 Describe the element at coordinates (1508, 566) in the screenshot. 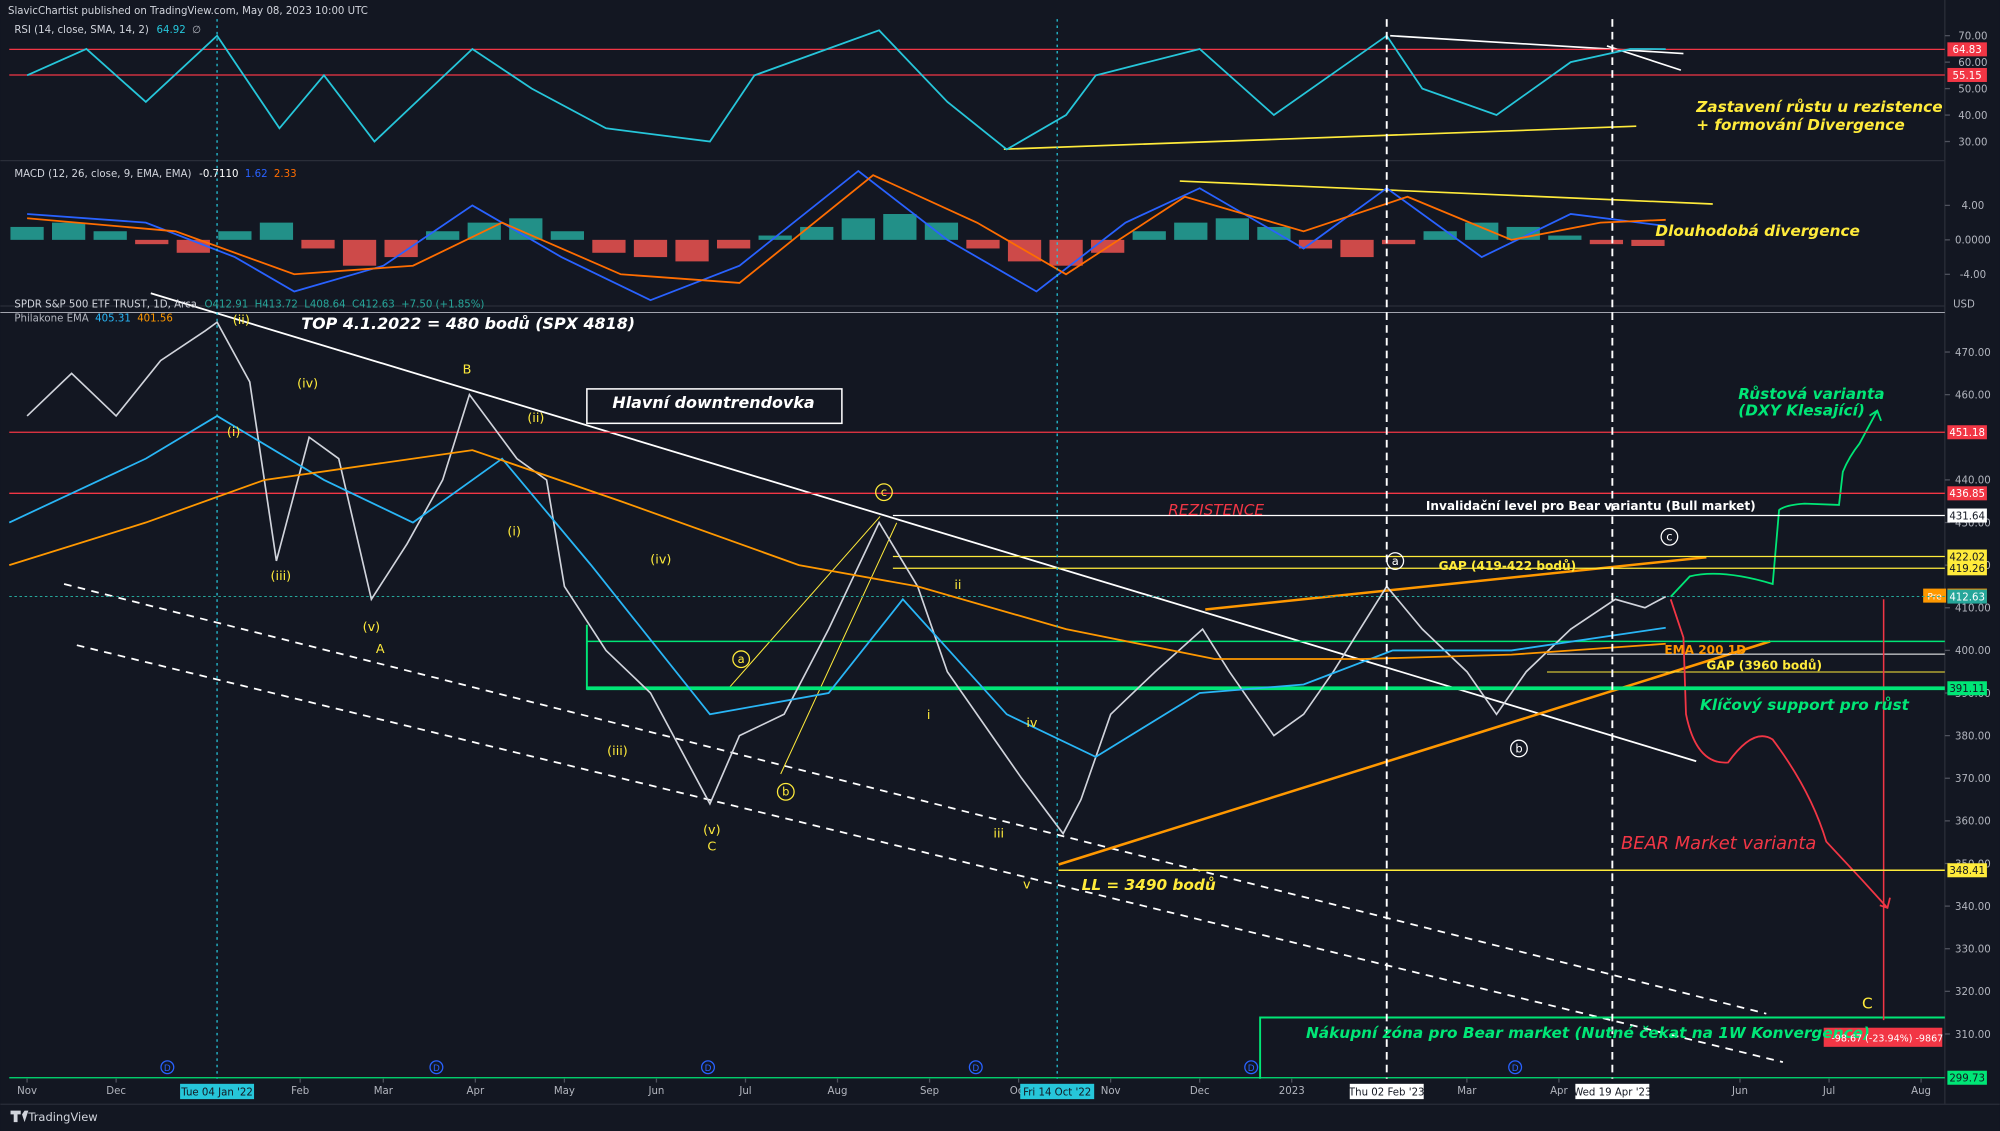

I see `annotation: GAP (419-422 bodů)` at that location.